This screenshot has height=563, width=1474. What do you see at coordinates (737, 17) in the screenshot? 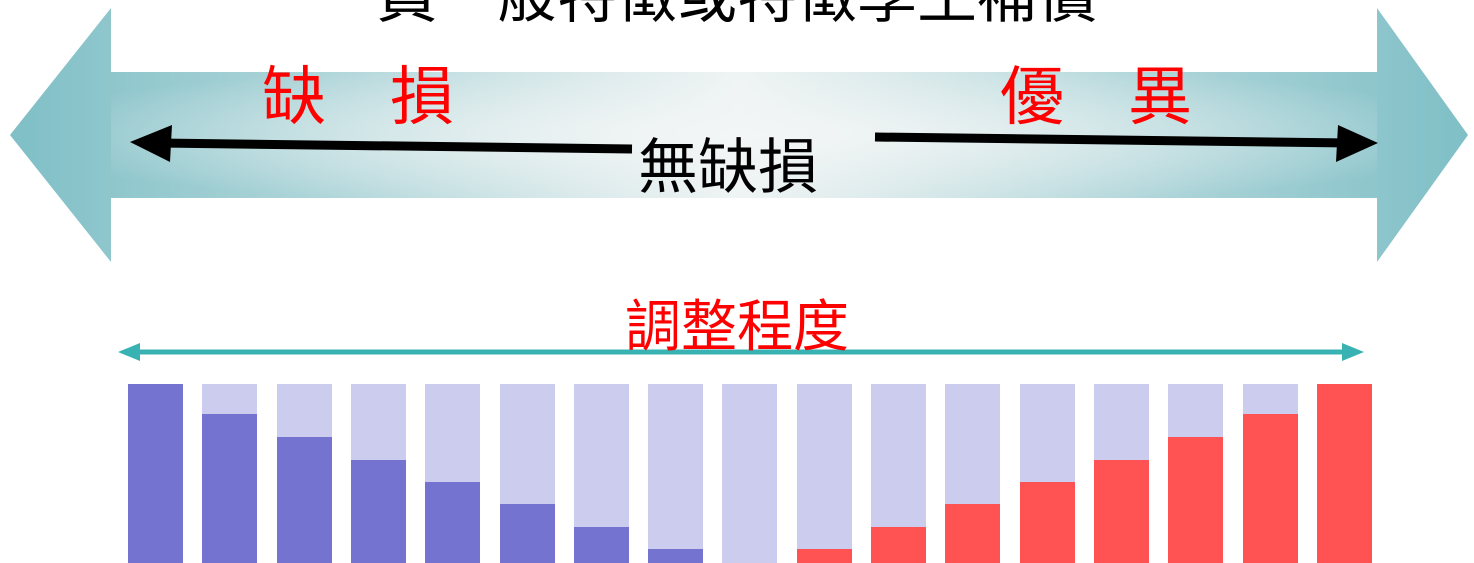
I see `page-title: 員一般特徵或特徵學生補償` at bounding box center [737, 17].